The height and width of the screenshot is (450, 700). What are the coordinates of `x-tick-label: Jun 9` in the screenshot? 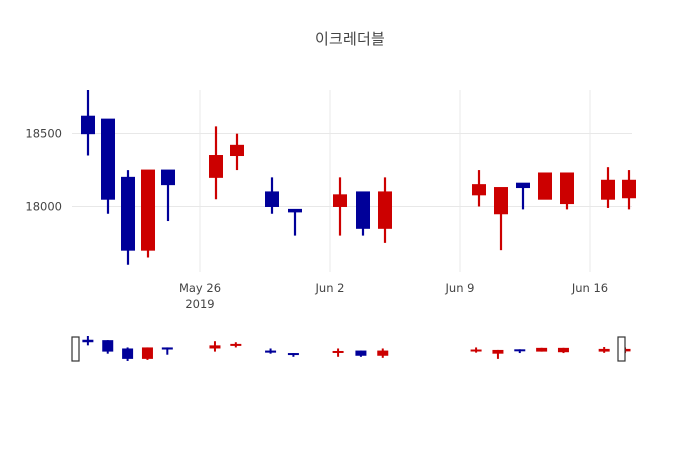 It's located at (460, 288).